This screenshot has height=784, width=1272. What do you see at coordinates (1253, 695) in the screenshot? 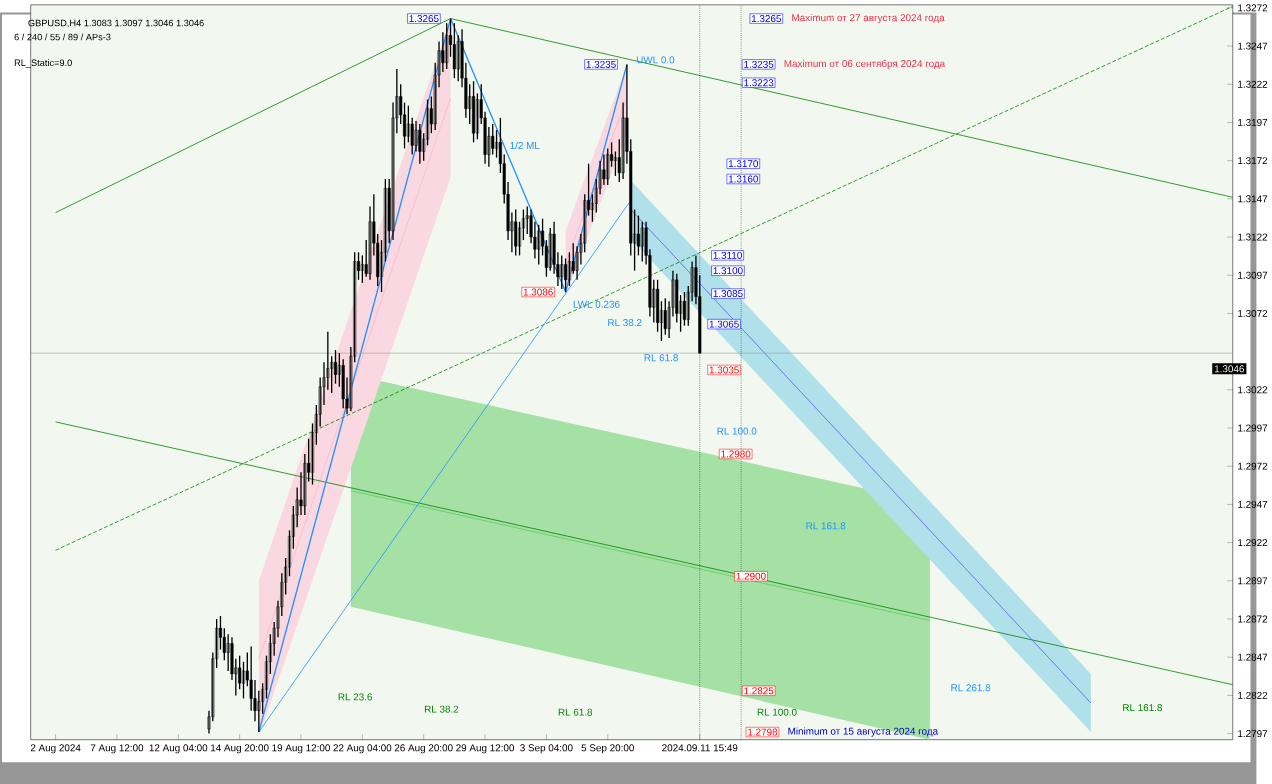
I see `y-tick-label: 1.2822` at bounding box center [1253, 695].